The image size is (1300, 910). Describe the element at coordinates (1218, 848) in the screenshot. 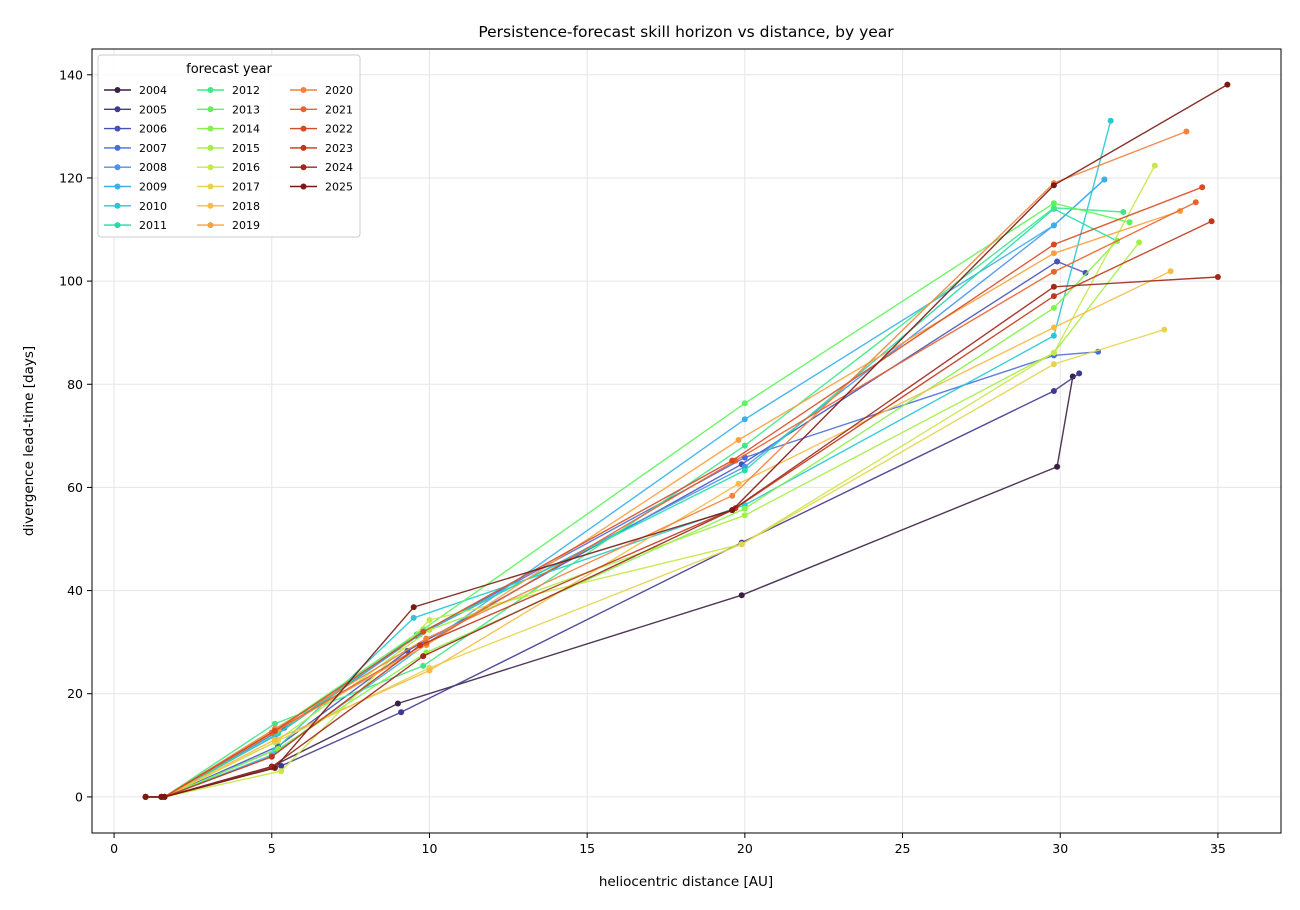

I see `x-tick-label: 35` at that location.